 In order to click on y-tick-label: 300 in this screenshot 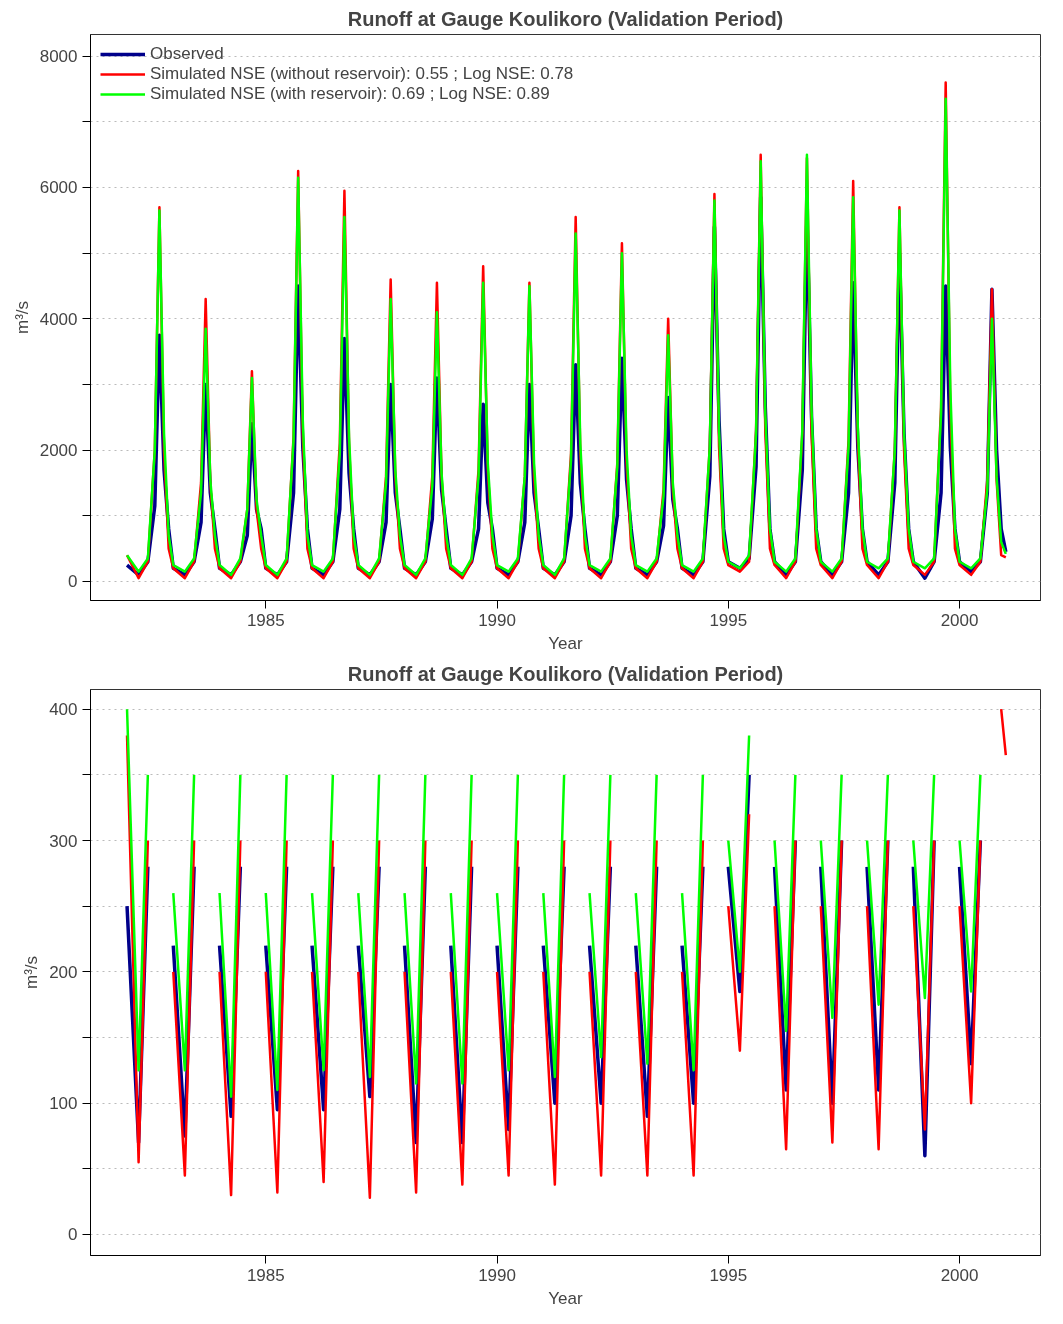, I will do `click(63, 841)`.